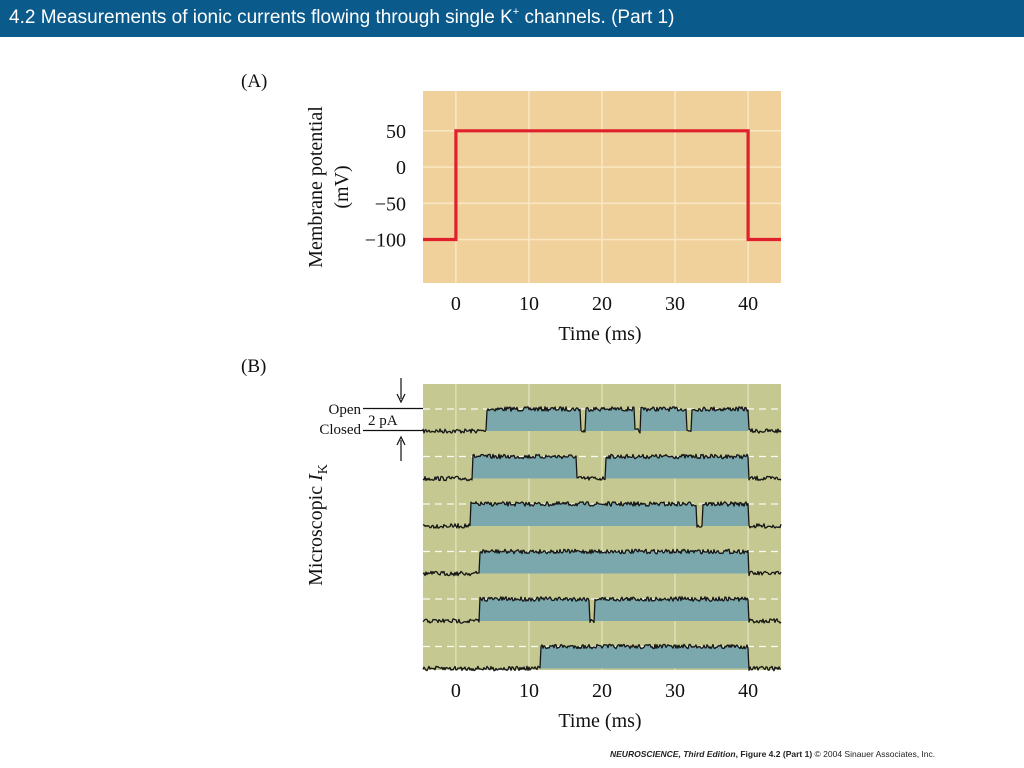 Image resolution: width=1024 pixels, height=768 pixels. What do you see at coordinates (316, 477) in the screenshot?
I see `panel-b-y-label-italic: I` at bounding box center [316, 477].